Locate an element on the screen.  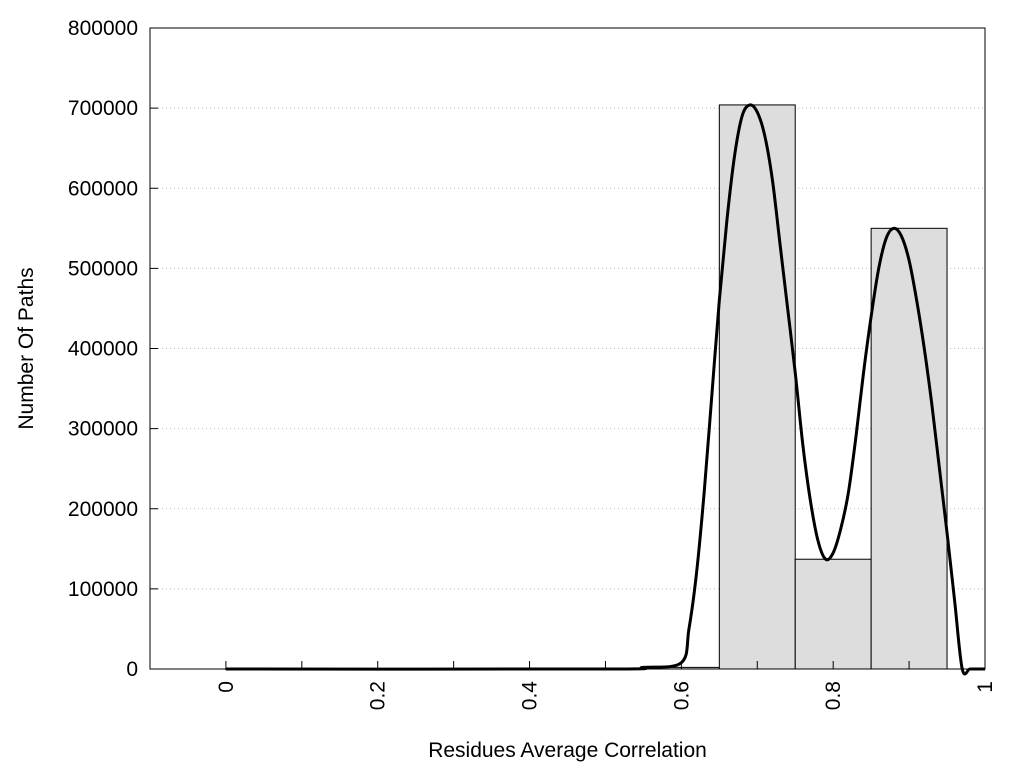
y-tick-label: 200000 is located at coordinates (103, 509).